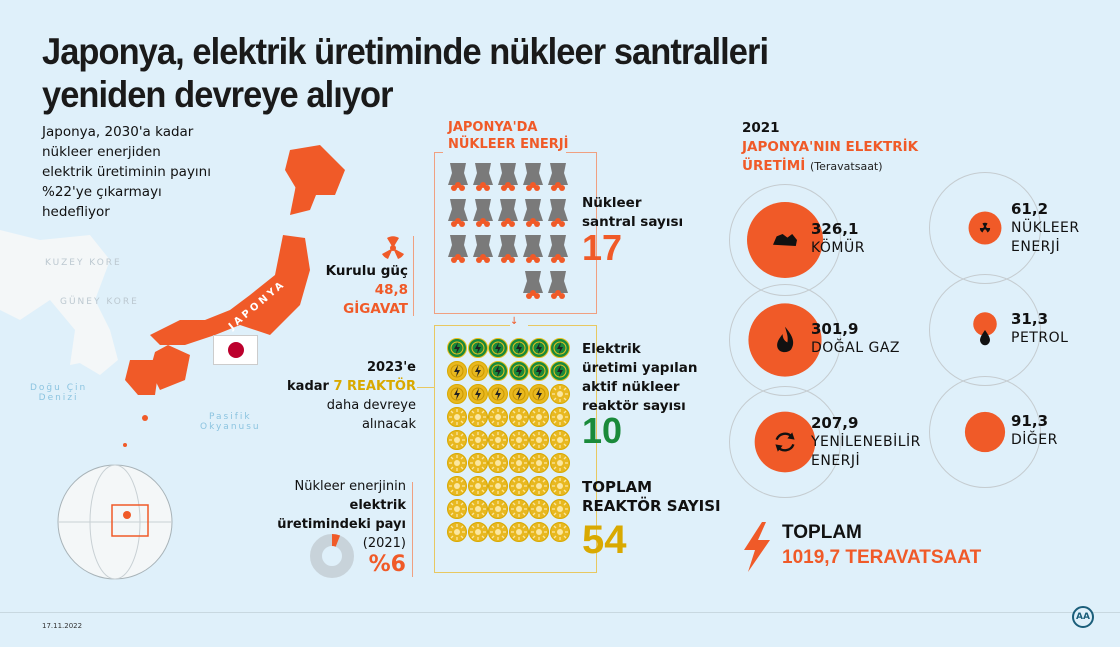 The height and width of the screenshot is (647, 1120). I want to click on production-value: 91,3, so click(1030, 421).